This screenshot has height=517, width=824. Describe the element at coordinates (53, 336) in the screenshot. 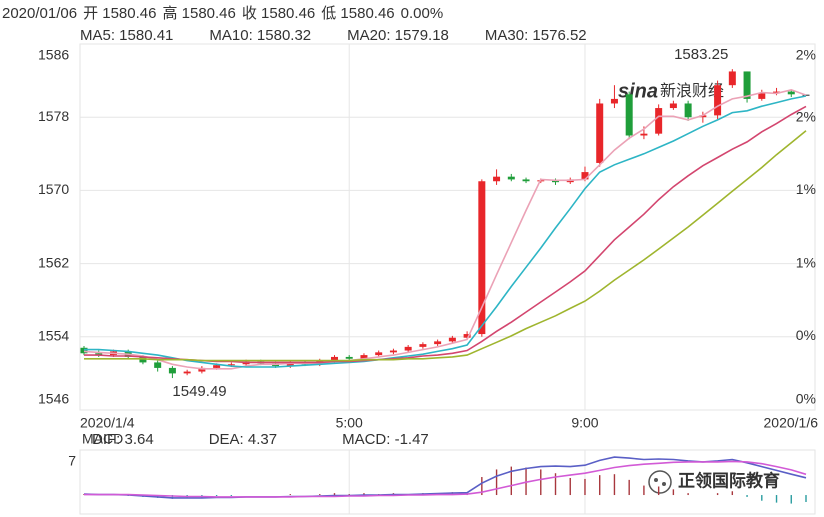

I see `y-tick-label: 1554` at that location.